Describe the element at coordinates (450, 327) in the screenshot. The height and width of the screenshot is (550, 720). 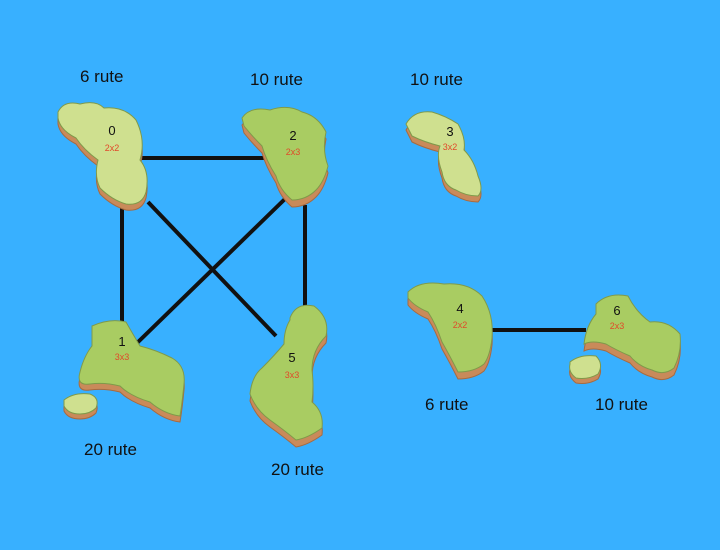
I see `island-4-terrain` at that location.